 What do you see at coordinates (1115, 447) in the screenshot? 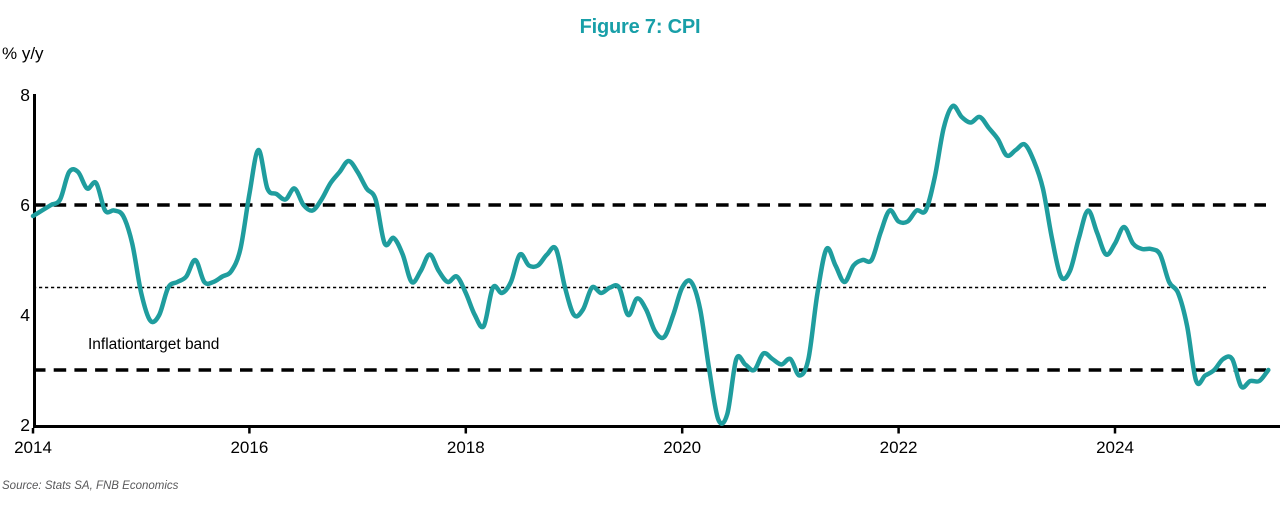
I see `x-tick-label: 2024` at bounding box center [1115, 447].